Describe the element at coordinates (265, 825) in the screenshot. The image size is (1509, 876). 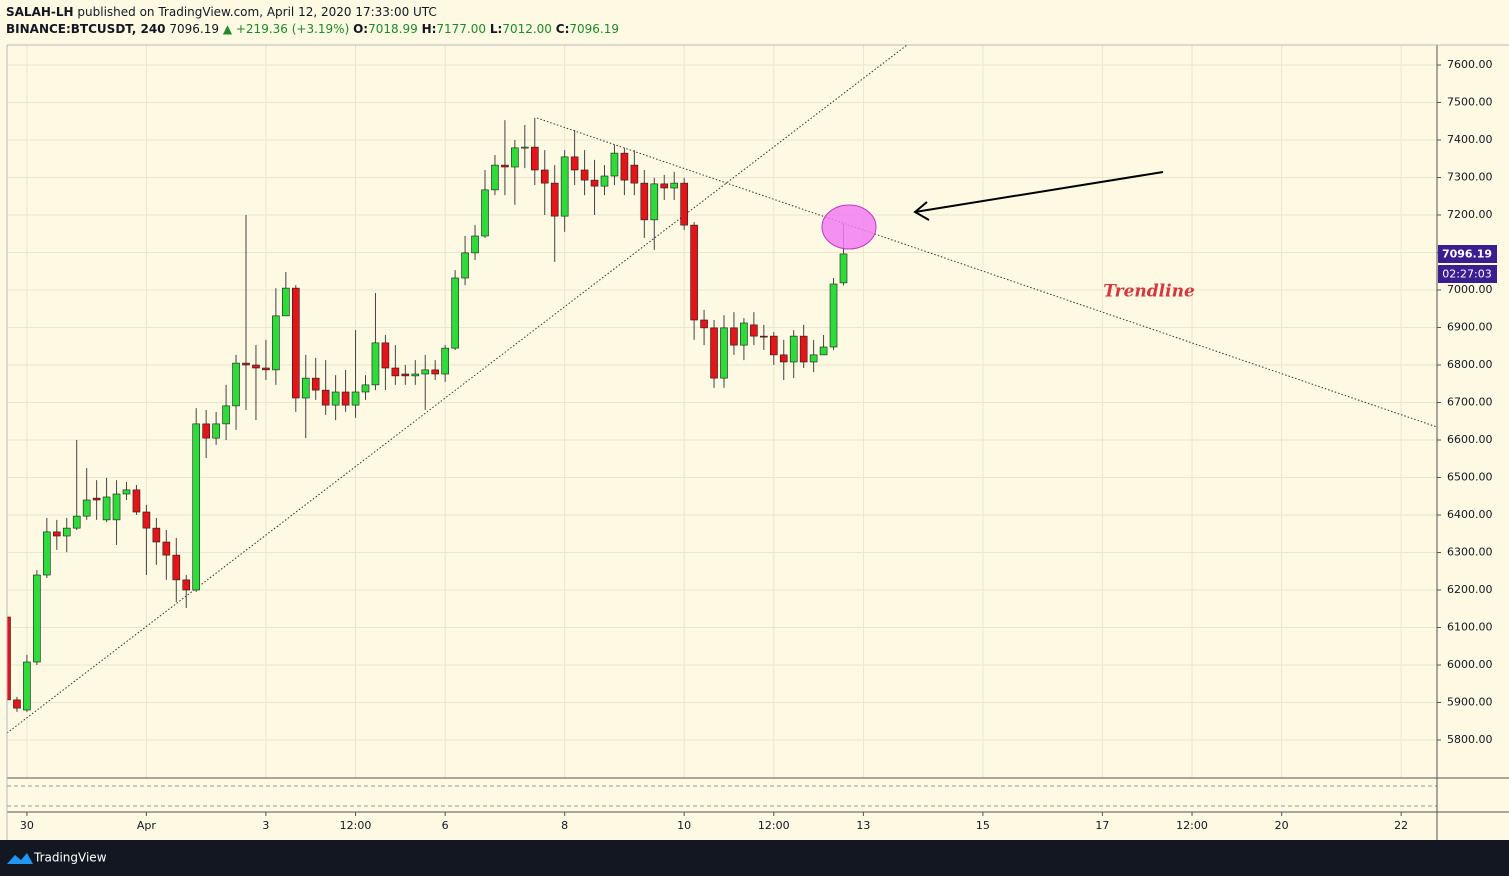
I see `x-tick-label: 3` at that location.